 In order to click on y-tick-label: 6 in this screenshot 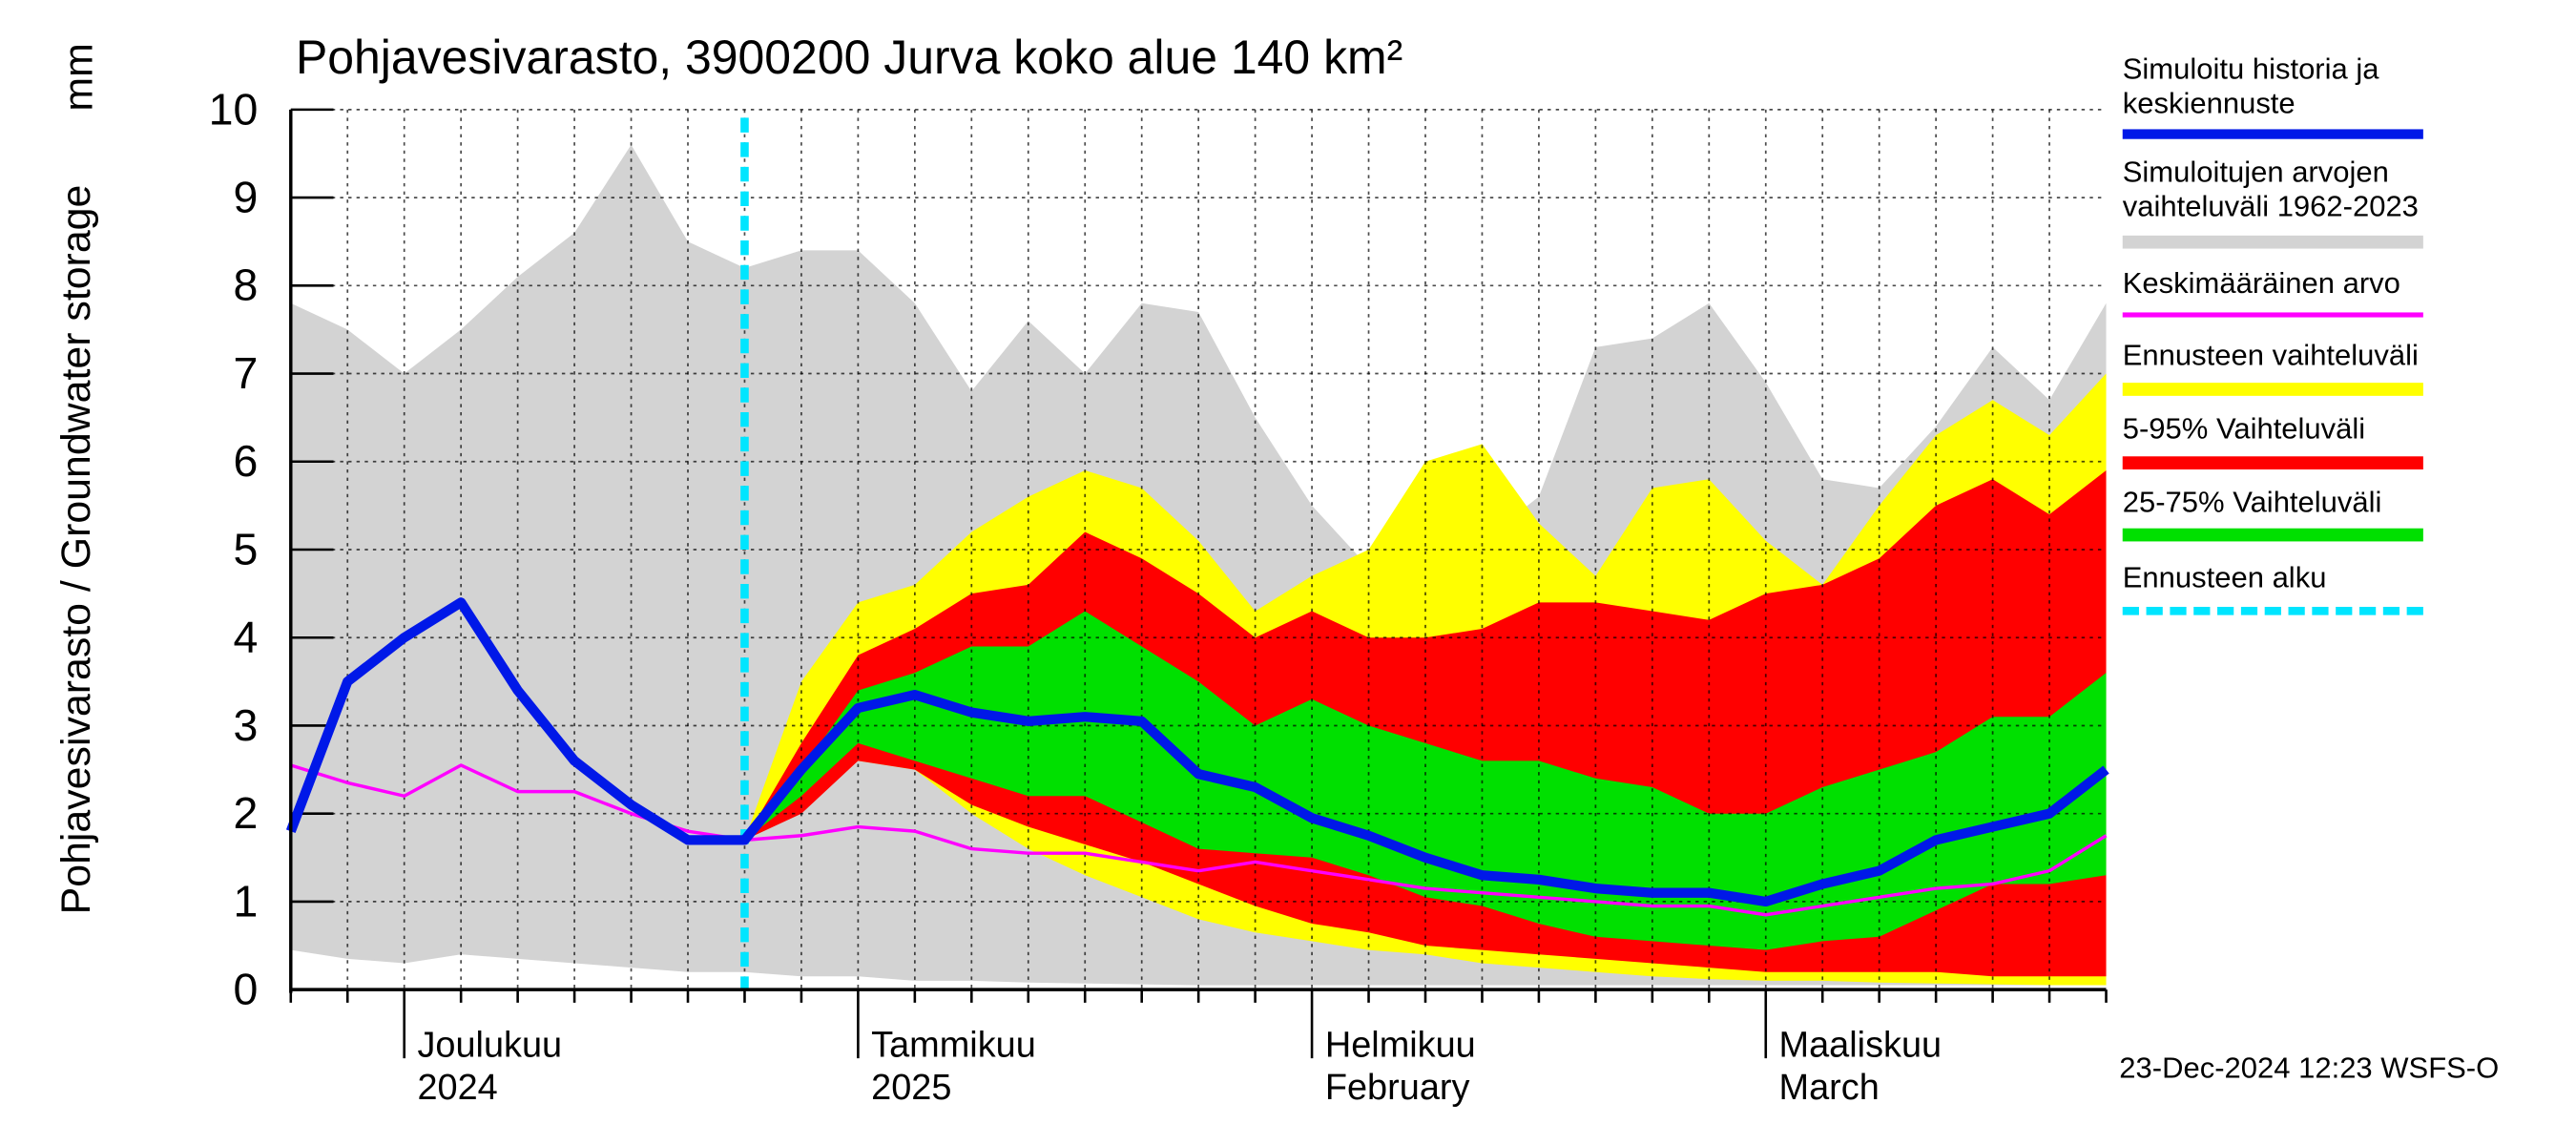, I will do `click(245, 461)`.